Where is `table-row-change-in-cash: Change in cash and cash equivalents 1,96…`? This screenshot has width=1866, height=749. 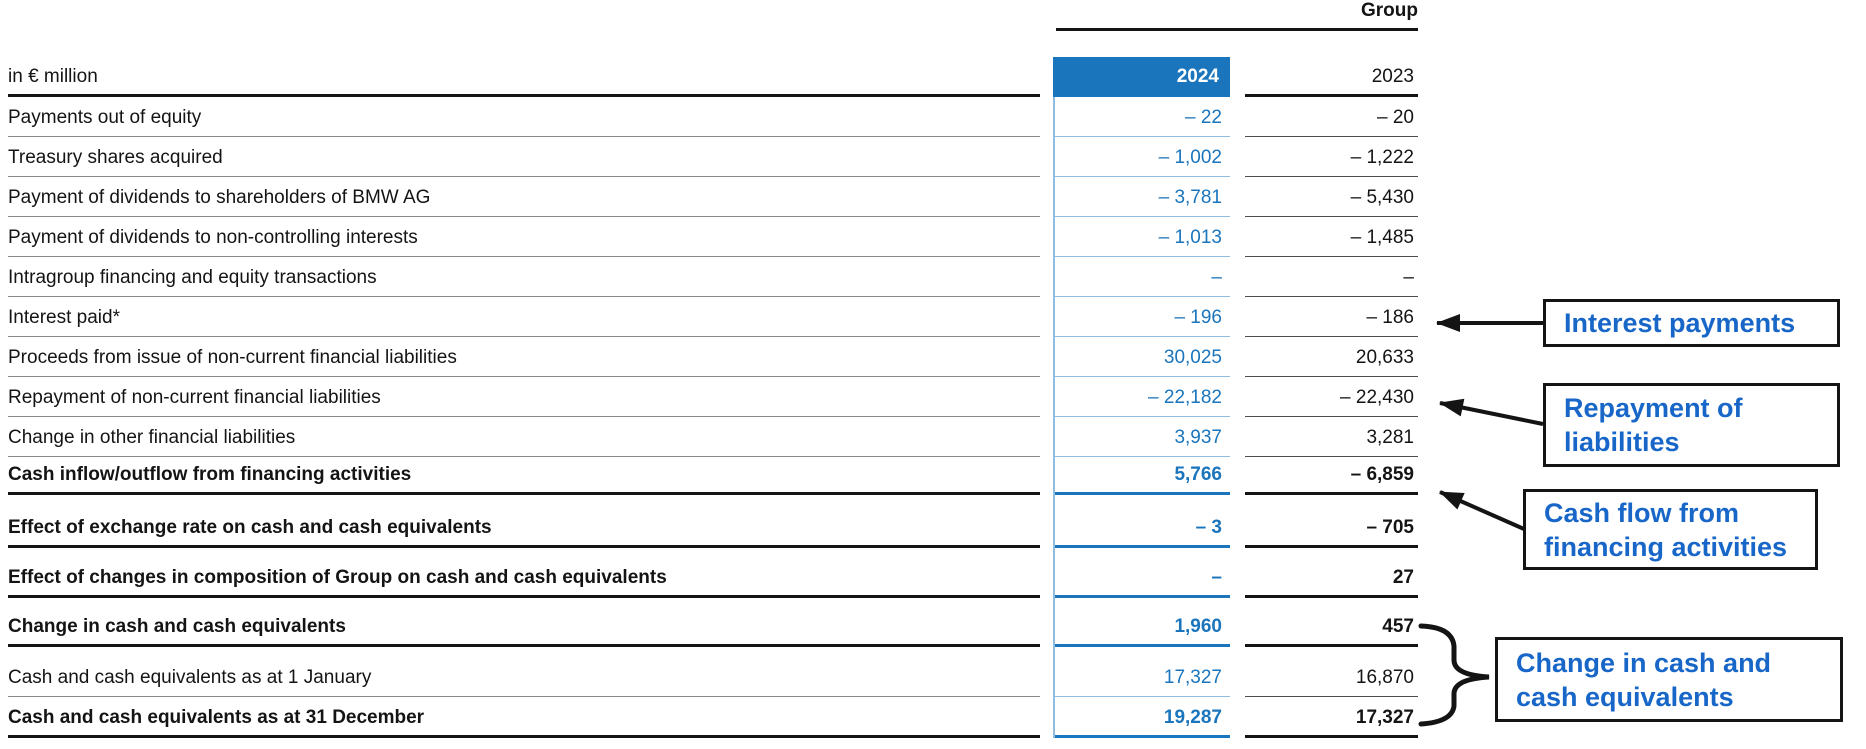 table-row-change-in-cash: Change in cash and cash equivalents 1,96… is located at coordinates (714, 622).